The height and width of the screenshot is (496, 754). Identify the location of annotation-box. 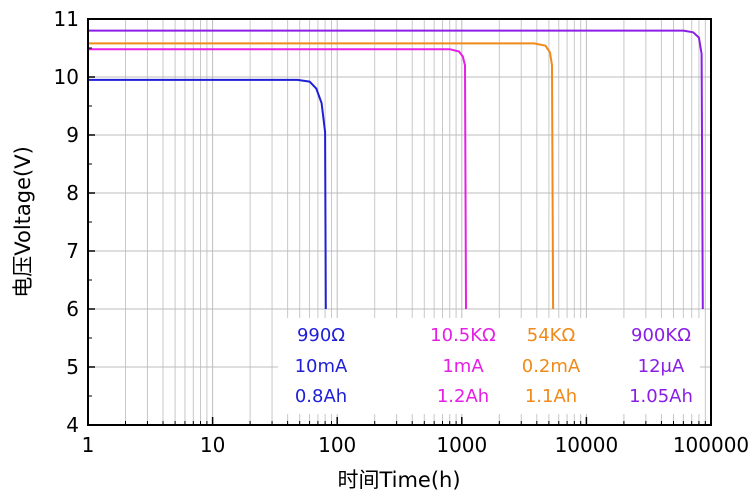
(489, 366).